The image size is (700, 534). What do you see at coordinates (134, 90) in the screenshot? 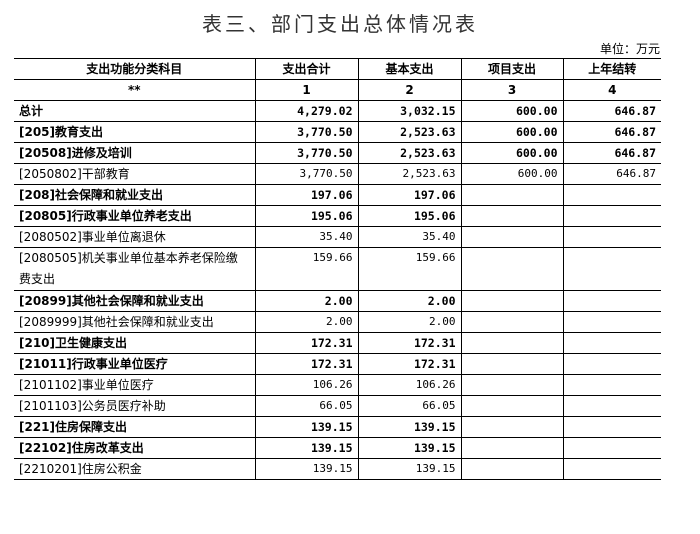
I see `index-cell: **` at bounding box center [134, 90].